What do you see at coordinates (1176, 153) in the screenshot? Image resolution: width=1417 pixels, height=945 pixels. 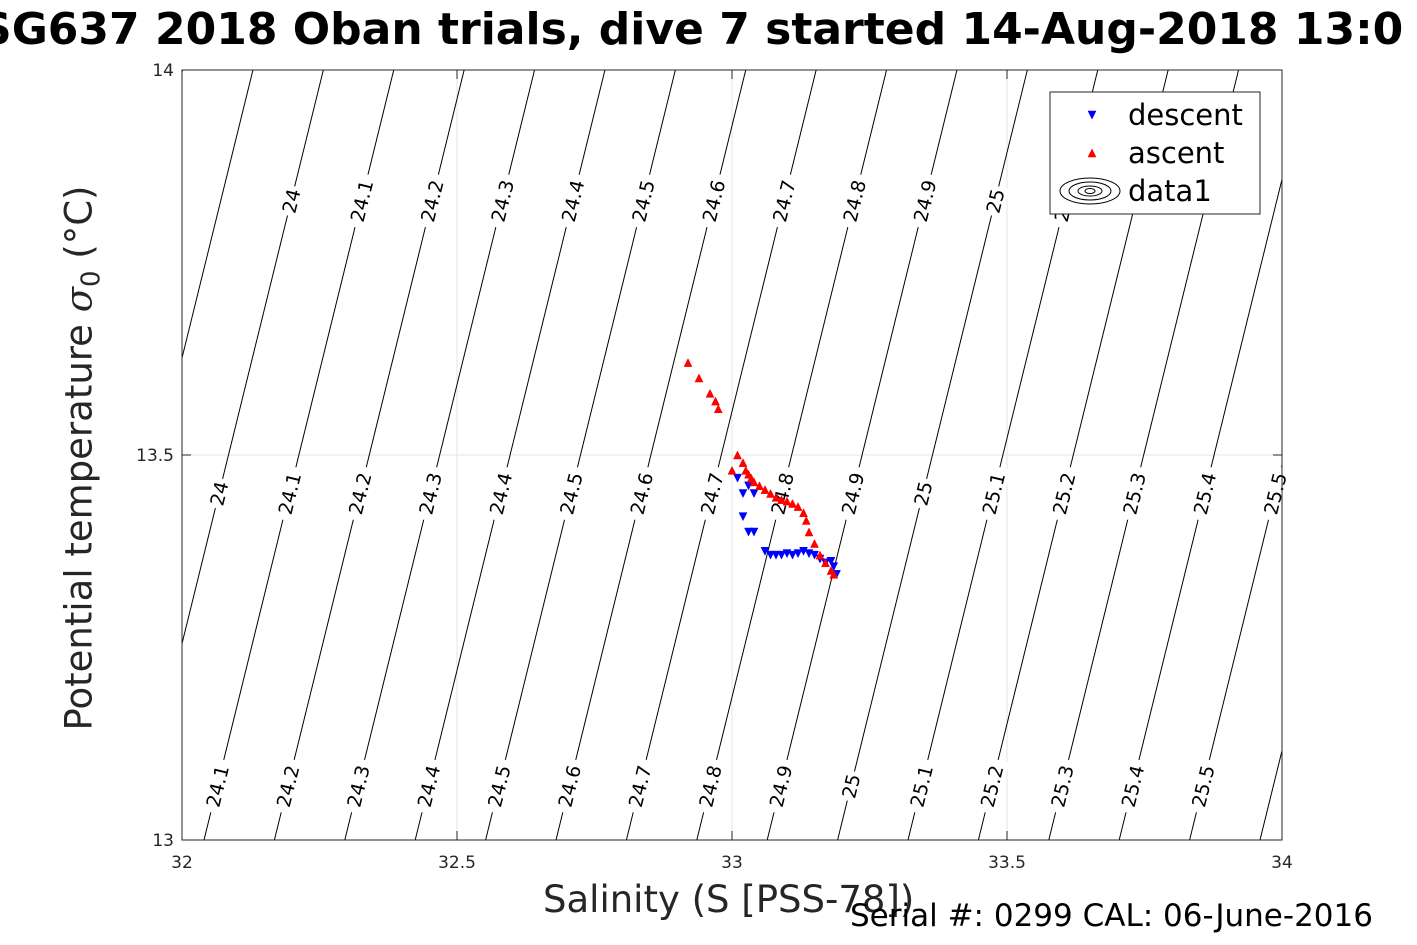 I see `legend-ascent-label: ascent` at bounding box center [1176, 153].